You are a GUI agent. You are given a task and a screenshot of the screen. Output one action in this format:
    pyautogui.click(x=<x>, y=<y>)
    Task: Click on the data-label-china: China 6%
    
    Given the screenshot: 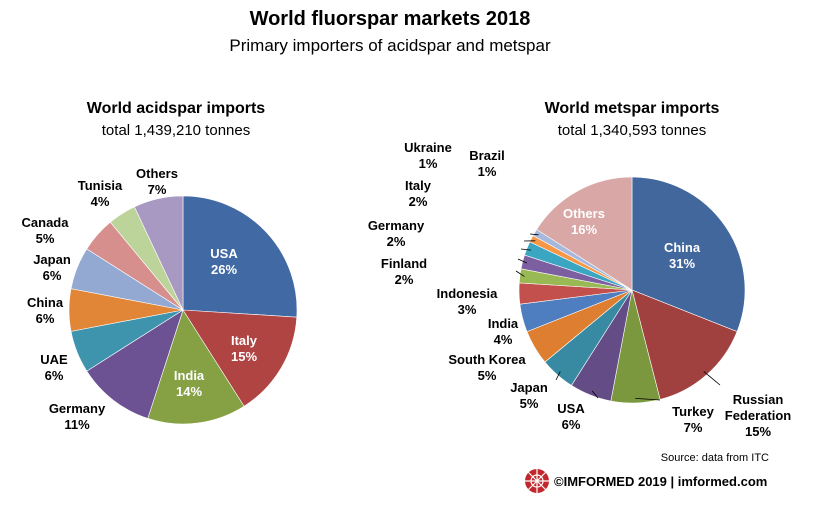 What is the action you would take?
    pyautogui.click(x=45, y=310)
    